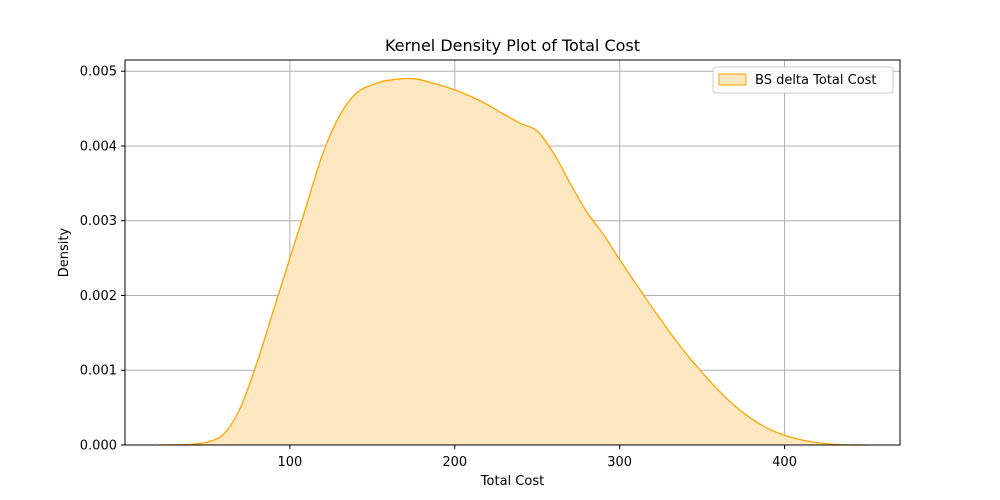  I want to click on chart-title: Kernel Density Plot of Total Cost, so click(512, 45).